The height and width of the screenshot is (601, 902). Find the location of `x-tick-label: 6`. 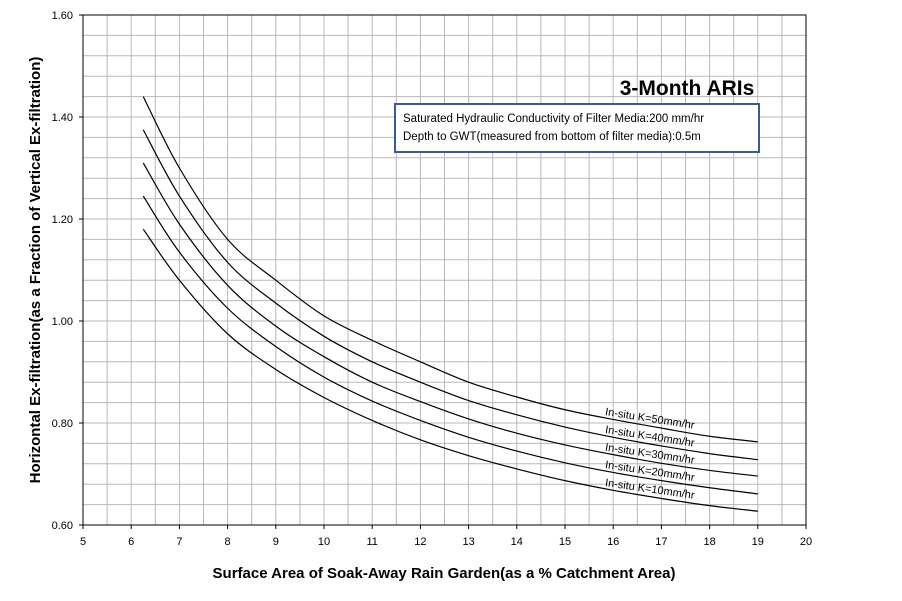

x-tick-label: 6 is located at coordinates (131, 542).